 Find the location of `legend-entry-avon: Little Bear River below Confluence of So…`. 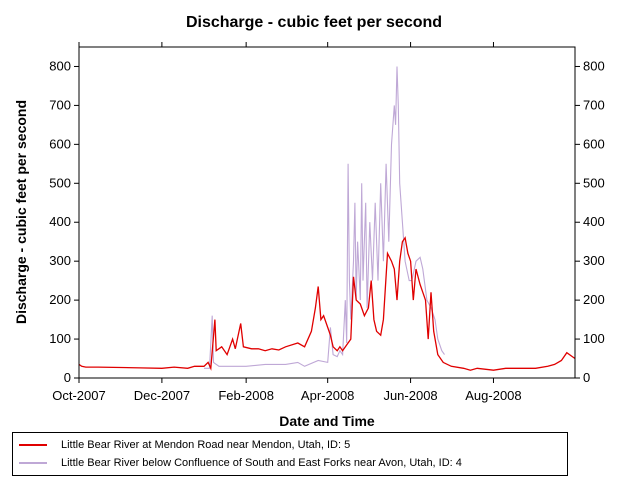

legend-entry-avon: Little Bear River below Confluence of So… is located at coordinates (240, 463).